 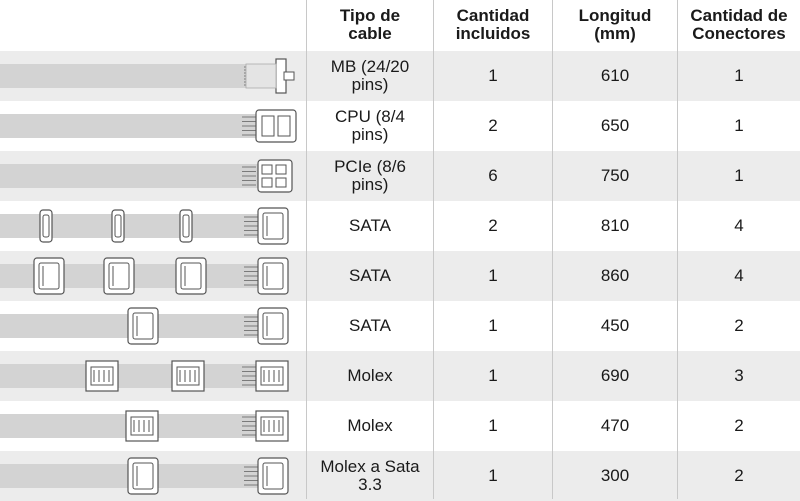 What do you see at coordinates (275, 176) in the screenshot?
I see `pcie-8pin-connector-icon` at bounding box center [275, 176].